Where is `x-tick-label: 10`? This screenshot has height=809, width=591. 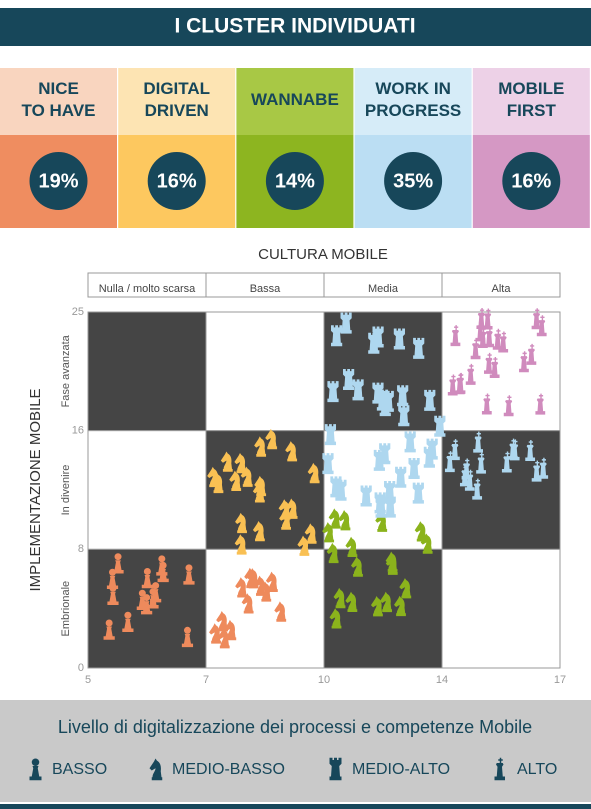 x-tick-label: 10 is located at coordinates (324, 680).